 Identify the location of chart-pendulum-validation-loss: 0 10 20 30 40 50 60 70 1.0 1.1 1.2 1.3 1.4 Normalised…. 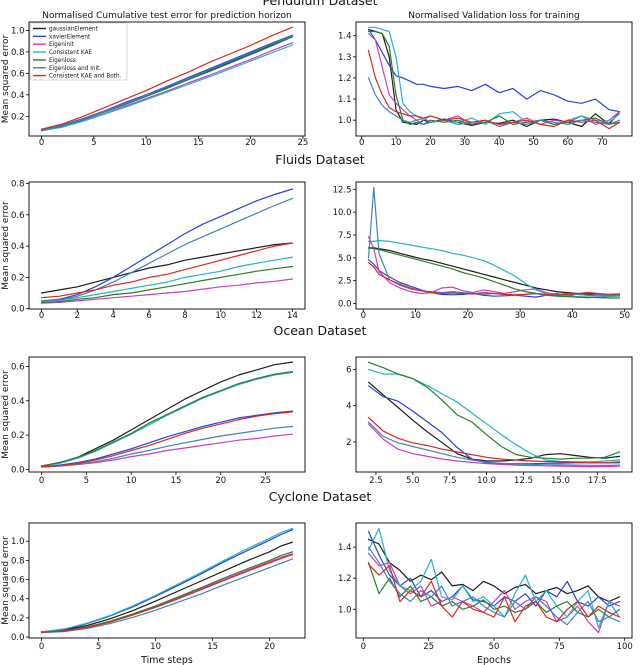
(485, 79).